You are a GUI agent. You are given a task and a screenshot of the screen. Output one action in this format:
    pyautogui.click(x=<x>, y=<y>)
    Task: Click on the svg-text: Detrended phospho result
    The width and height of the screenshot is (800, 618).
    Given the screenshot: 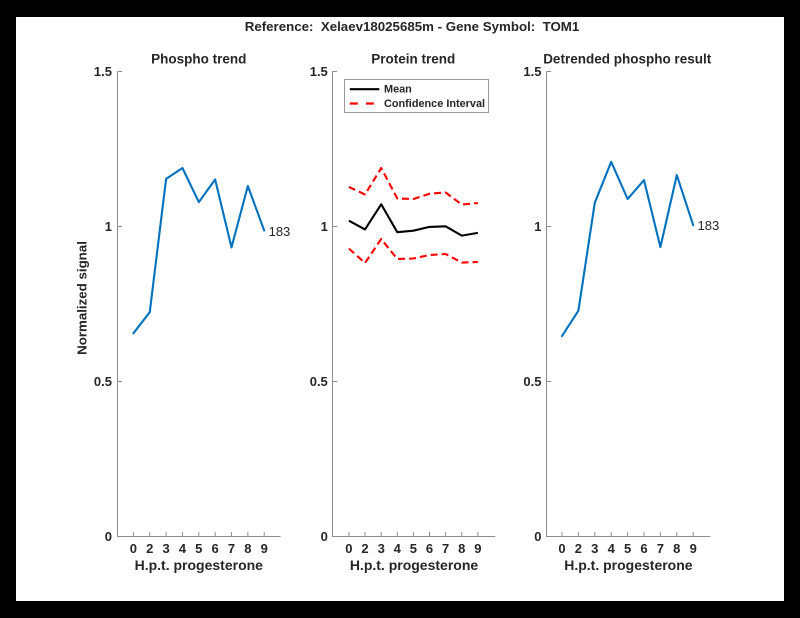 What is the action you would take?
    pyautogui.click(x=627, y=59)
    